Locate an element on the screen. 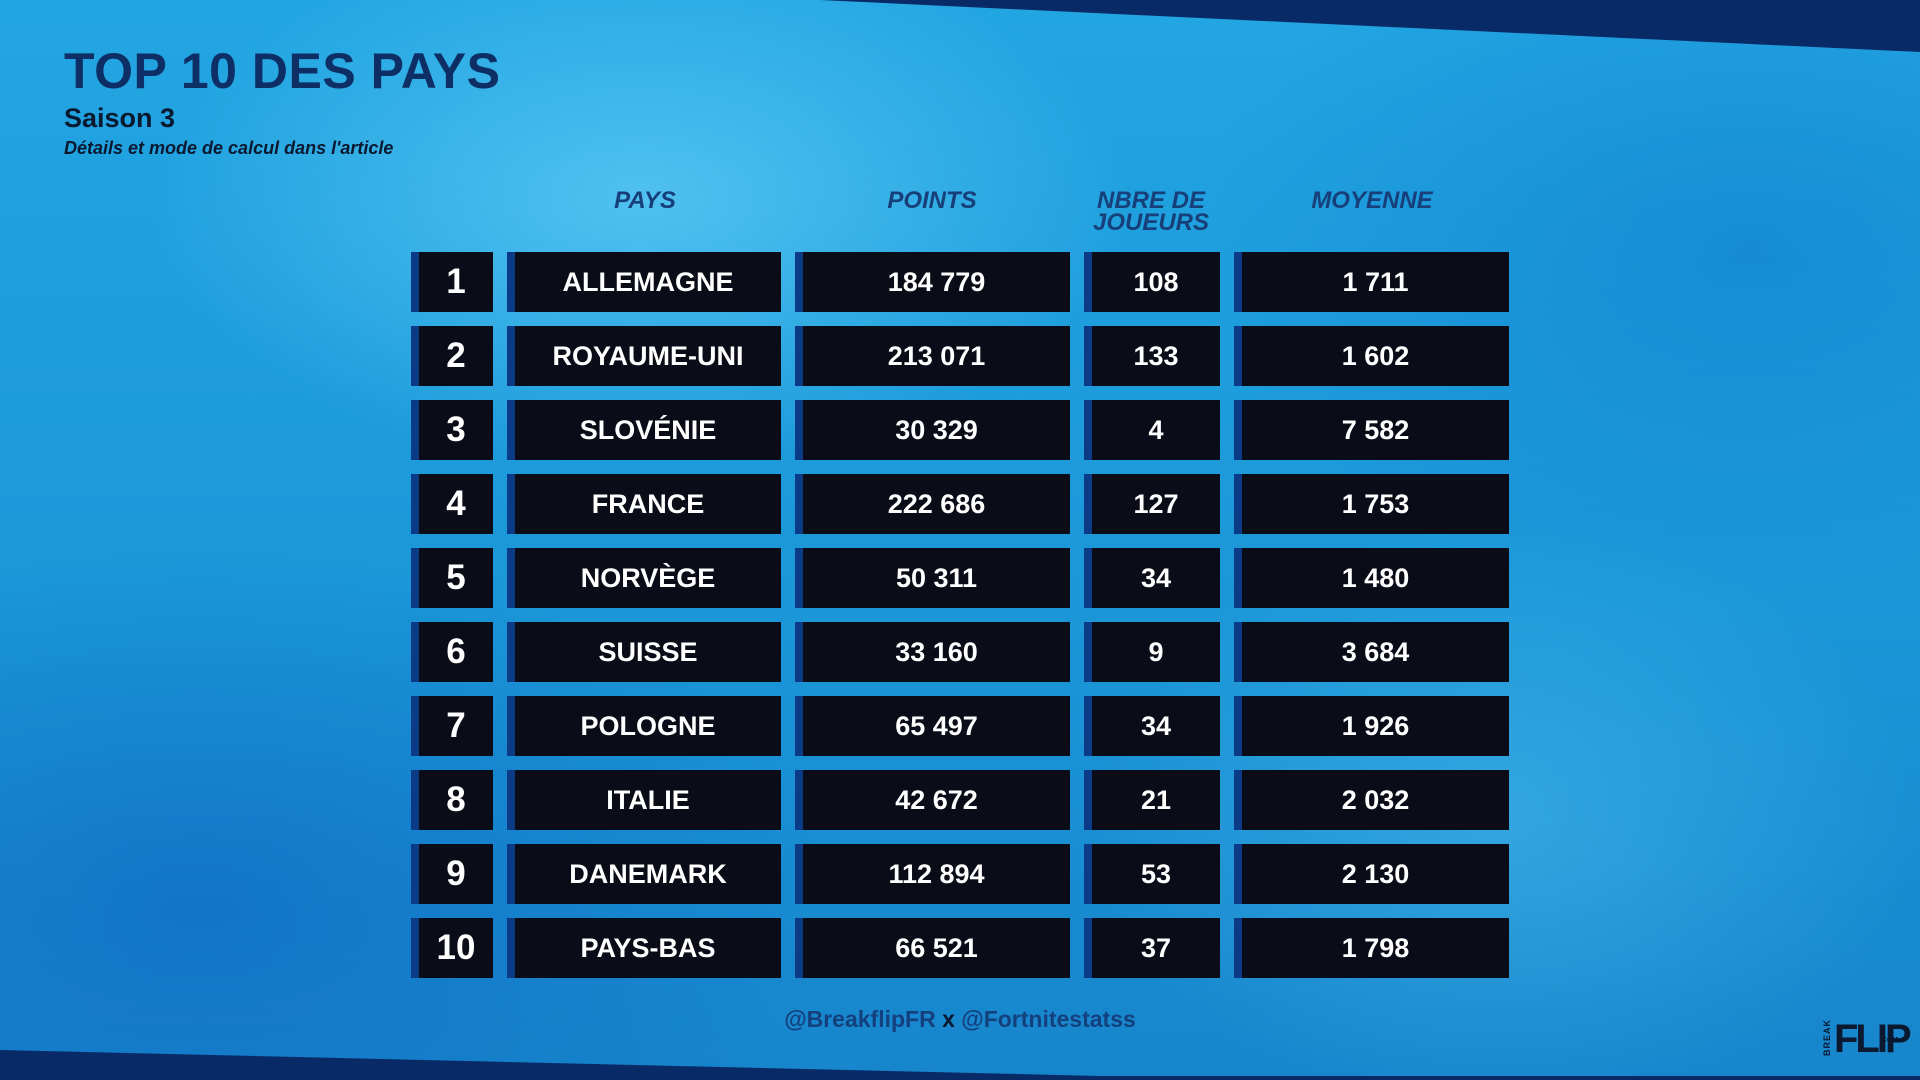 This screenshot has width=1920, height=1080. points-cell-value: 112 894 is located at coordinates (936, 873).